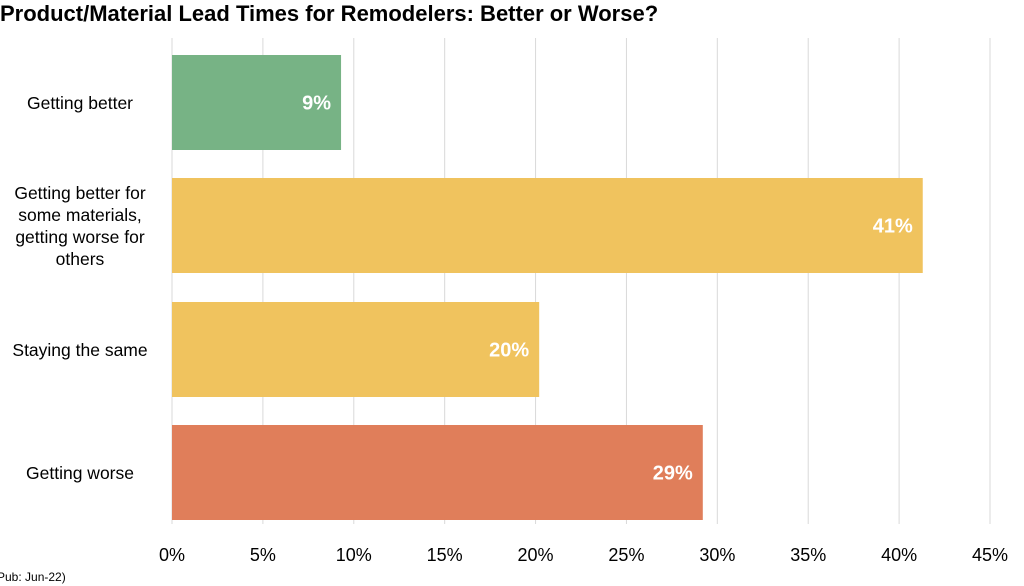 The height and width of the screenshot is (586, 1024). I want to click on x-tick-label: 15%, so click(445, 555).